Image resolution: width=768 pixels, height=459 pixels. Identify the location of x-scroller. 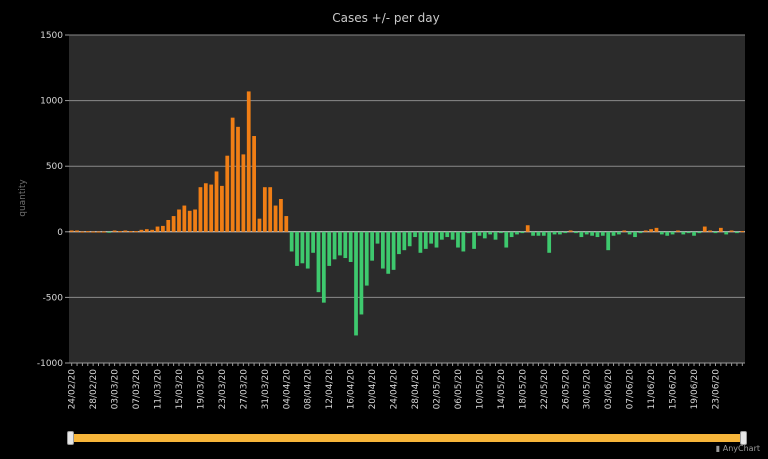
(407, 438).